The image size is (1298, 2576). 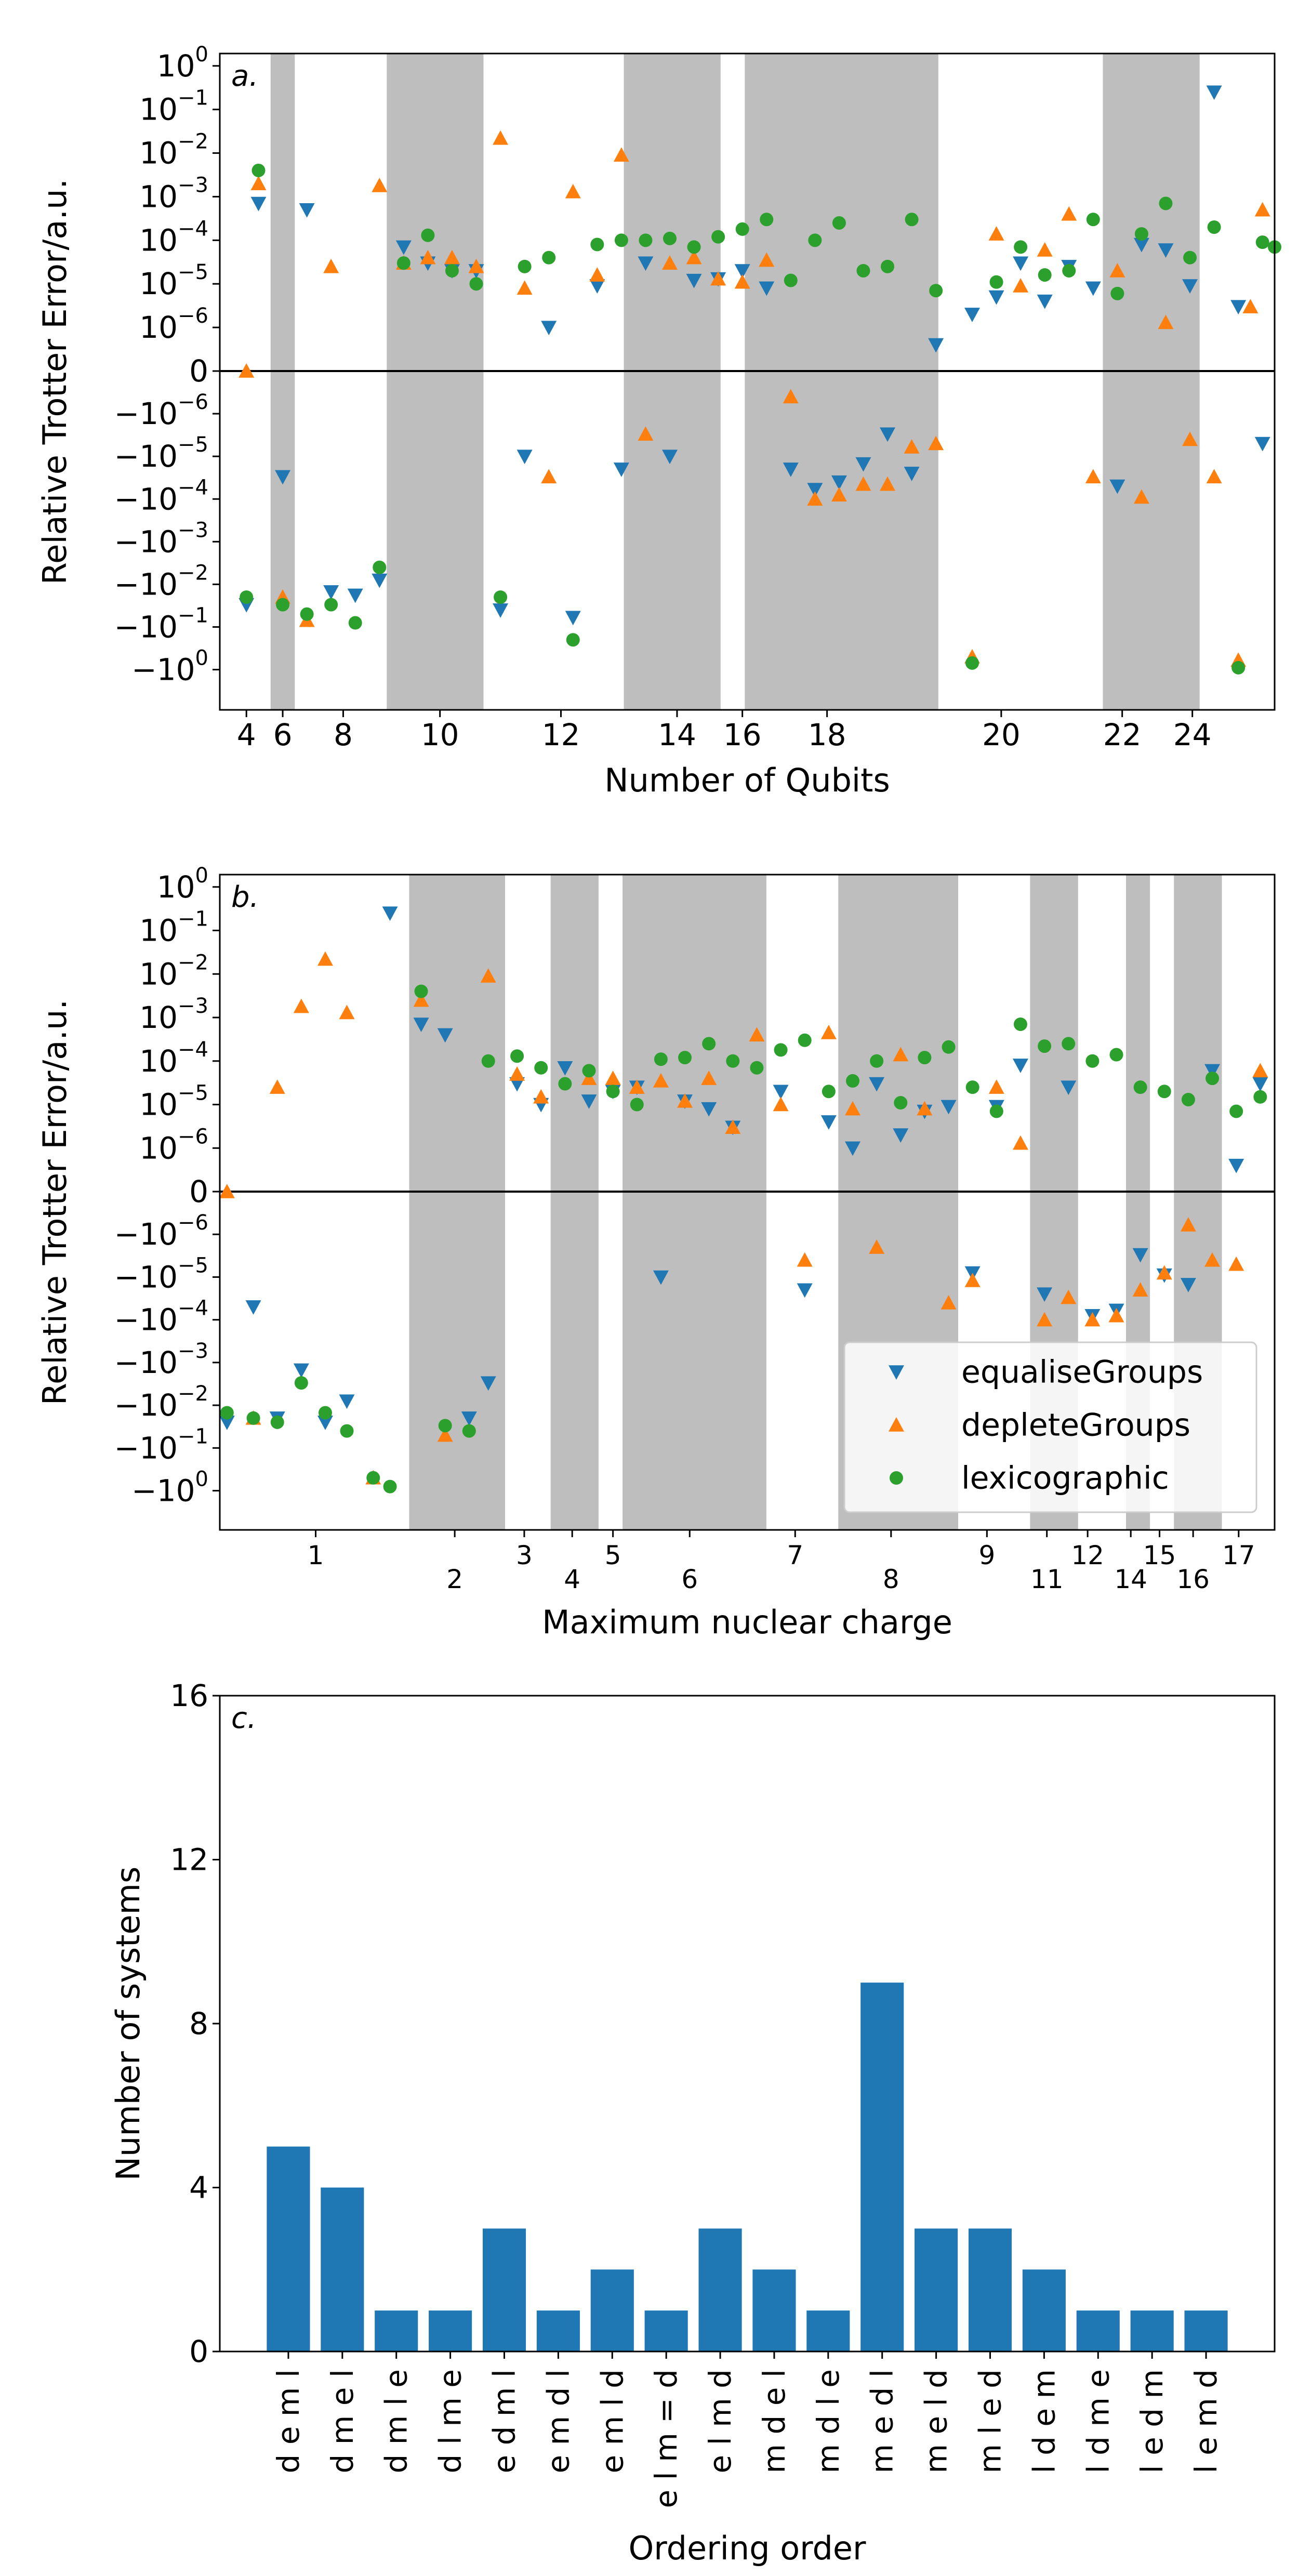 What do you see at coordinates (161, 453) in the screenshot?
I see `y-tick-label: −10−5` at bounding box center [161, 453].